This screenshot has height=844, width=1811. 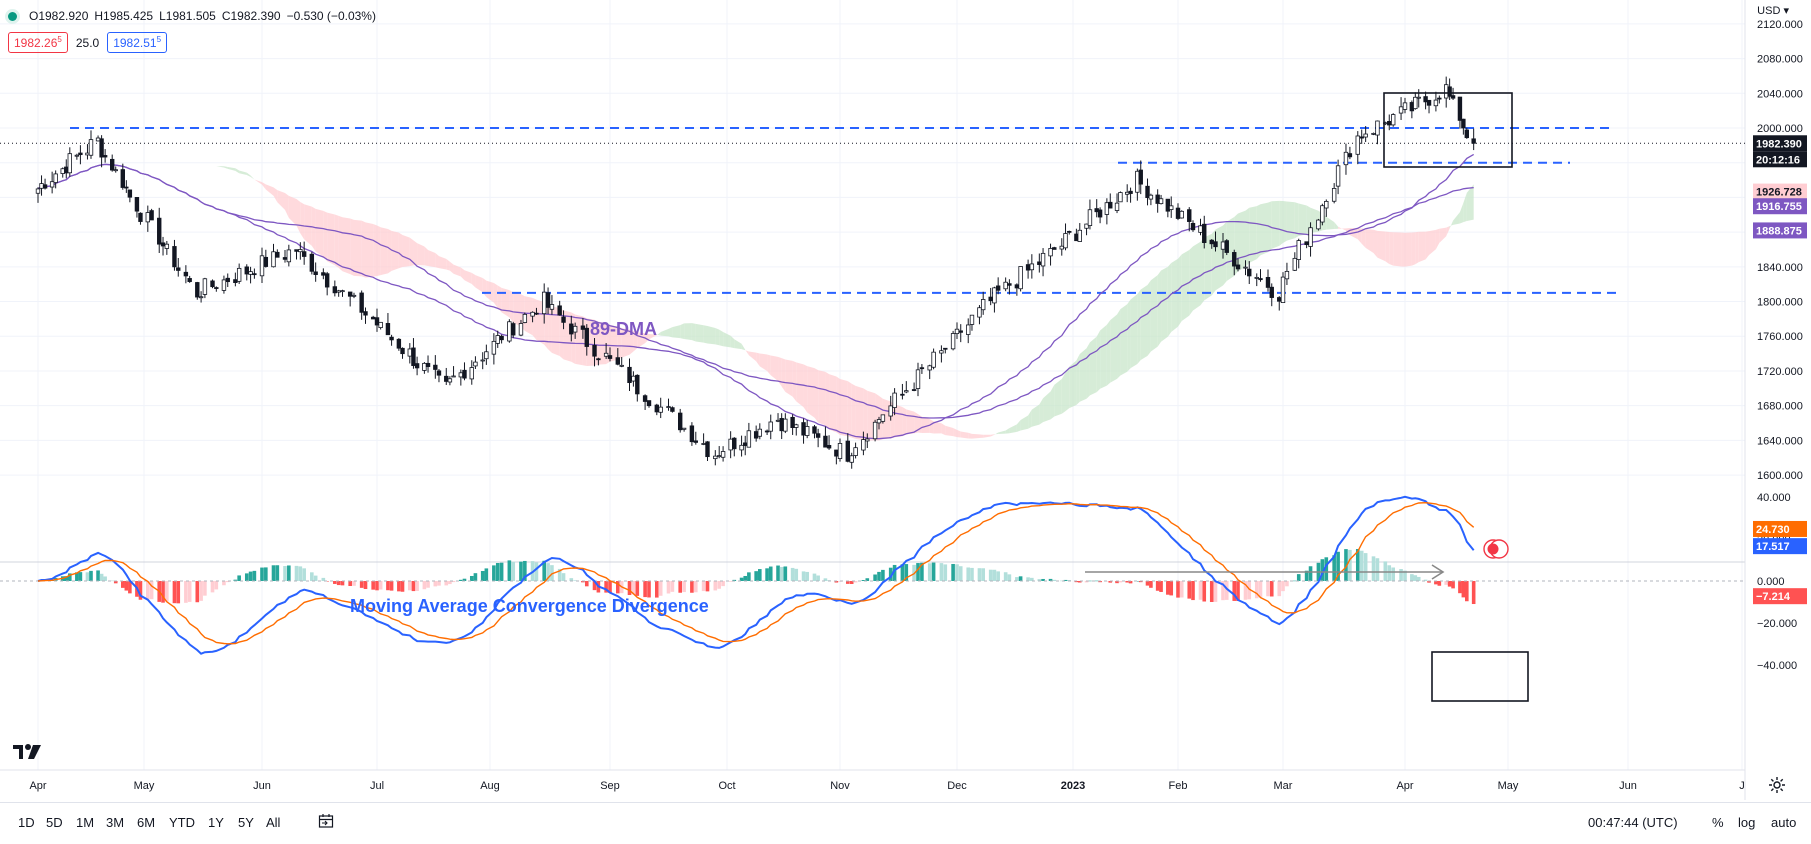 What do you see at coordinates (1783, 822) in the screenshot?
I see `auto-toggle: auto` at bounding box center [1783, 822].